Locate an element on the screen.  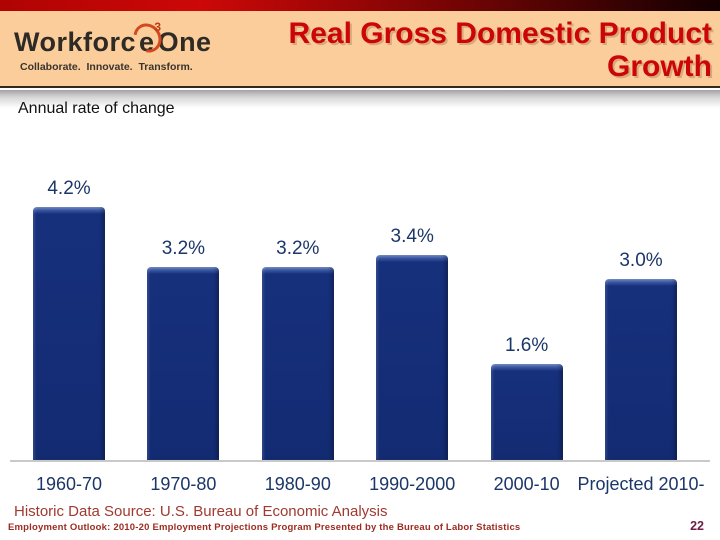
slide-title-line2: Growth is located at coordinates (659, 66).